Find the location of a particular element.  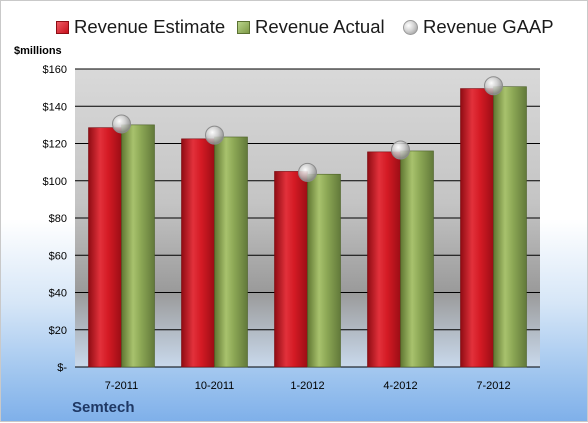

legend-label-gaap: Revenue GAAP is located at coordinates (488, 26).